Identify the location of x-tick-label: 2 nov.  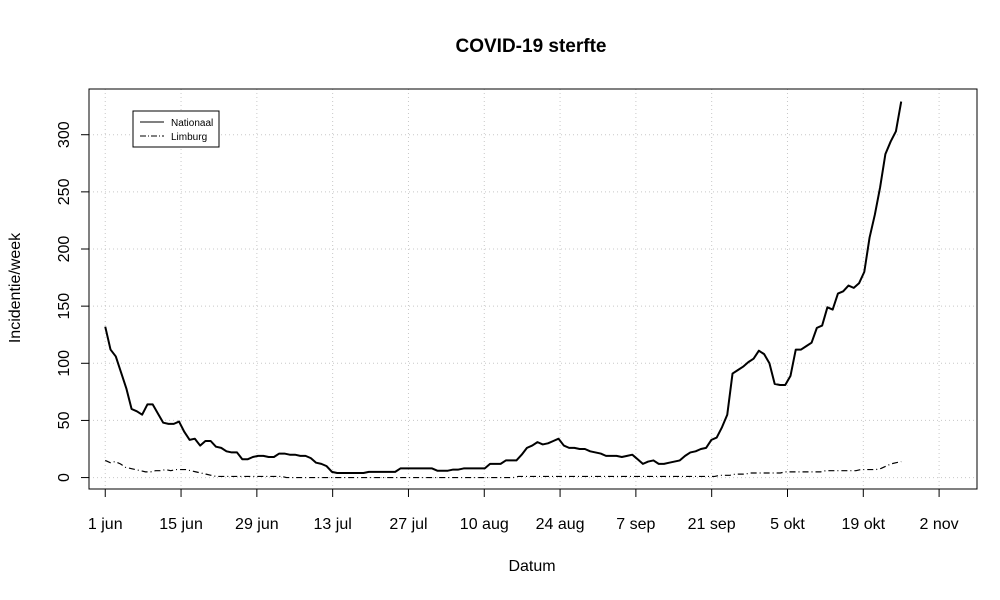
(939, 524).